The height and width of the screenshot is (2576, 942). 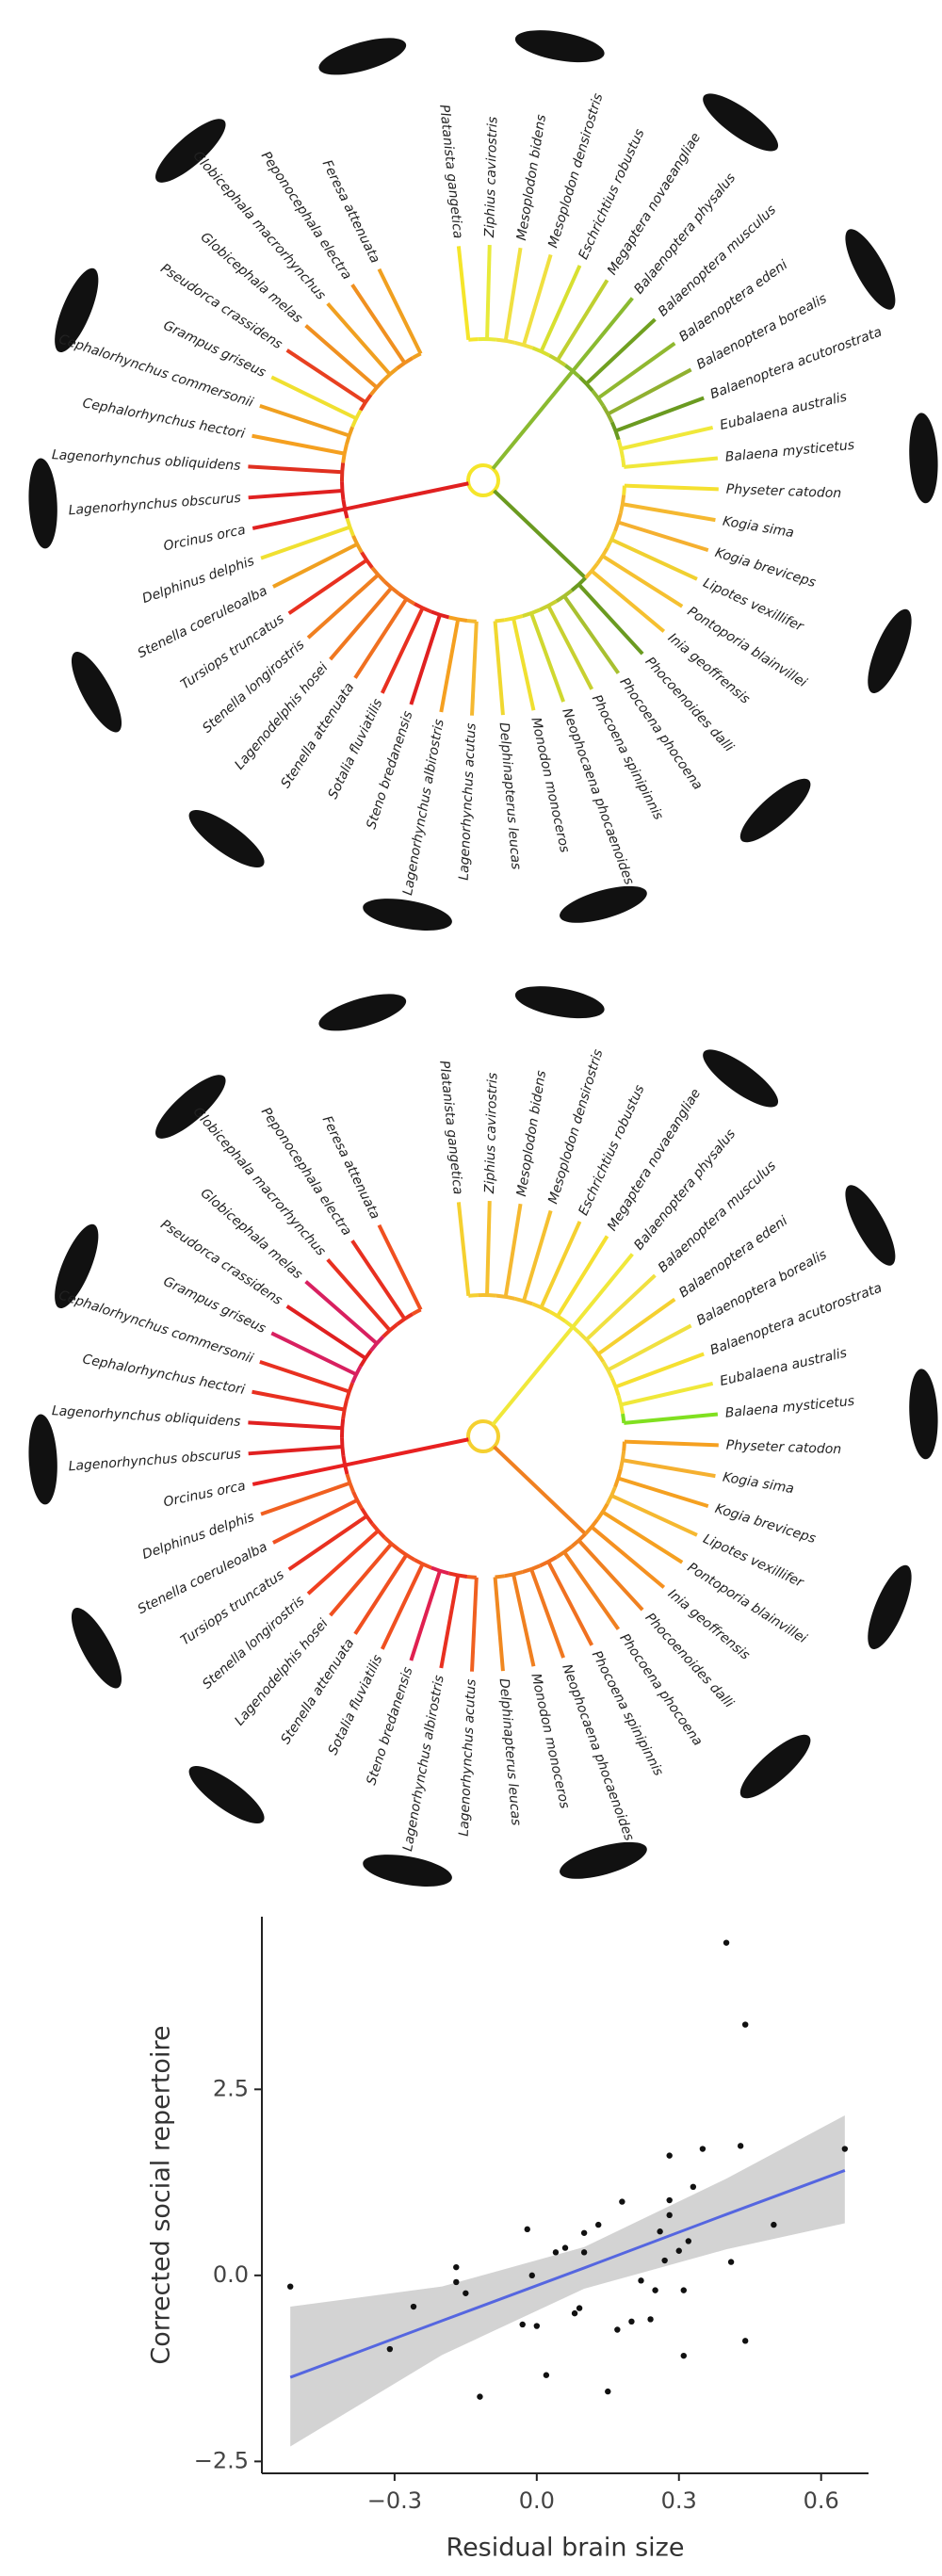 I want to click on species-label: Physeter catodon, so click(x=784, y=1448).